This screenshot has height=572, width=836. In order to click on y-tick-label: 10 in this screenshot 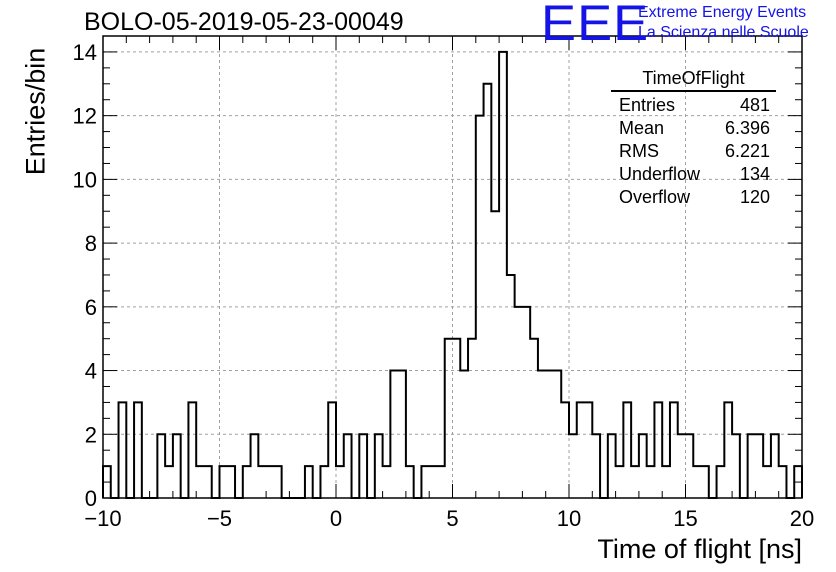, I will do `click(85, 179)`.